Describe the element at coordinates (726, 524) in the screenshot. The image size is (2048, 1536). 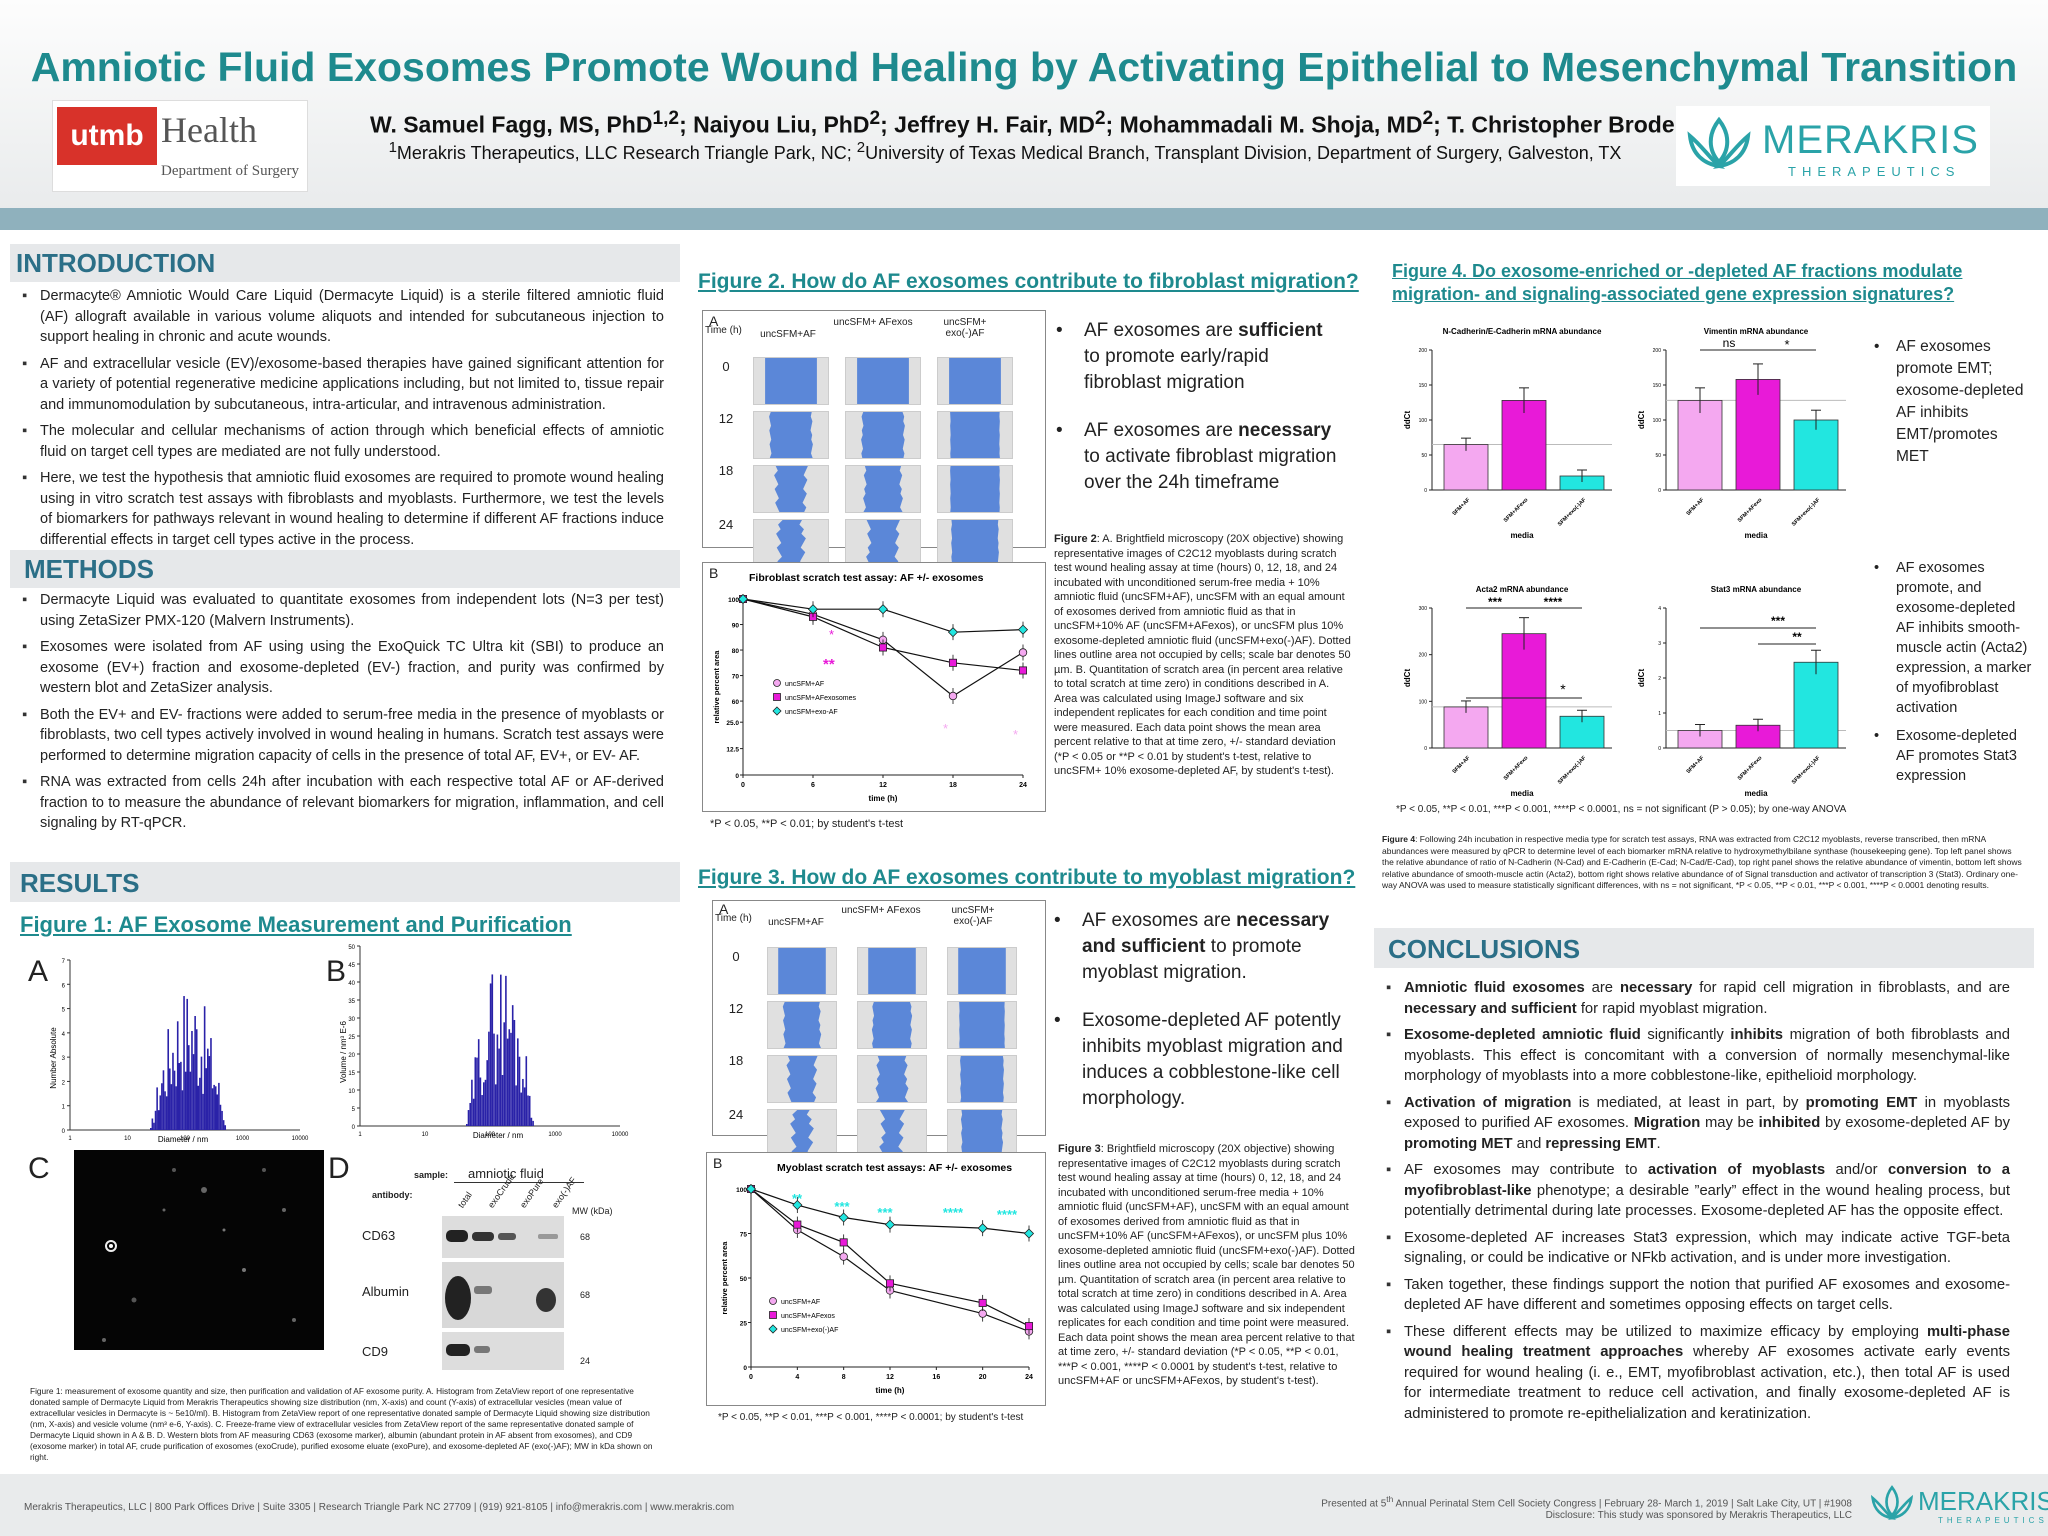
I see `fig2-time-24: 24` at that location.